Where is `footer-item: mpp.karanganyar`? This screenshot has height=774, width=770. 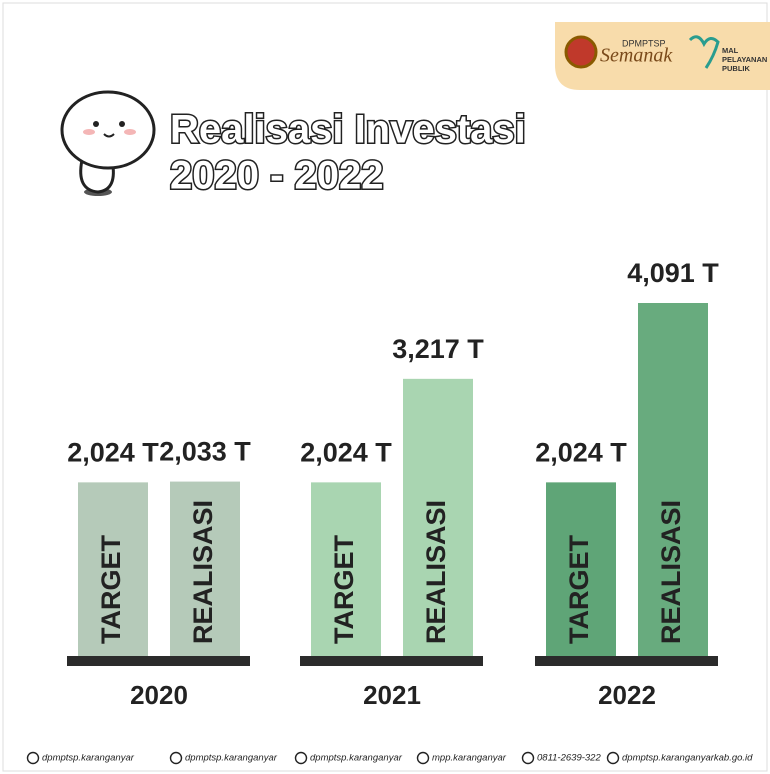 footer-item: mpp.karanganyar is located at coordinates (469, 758).